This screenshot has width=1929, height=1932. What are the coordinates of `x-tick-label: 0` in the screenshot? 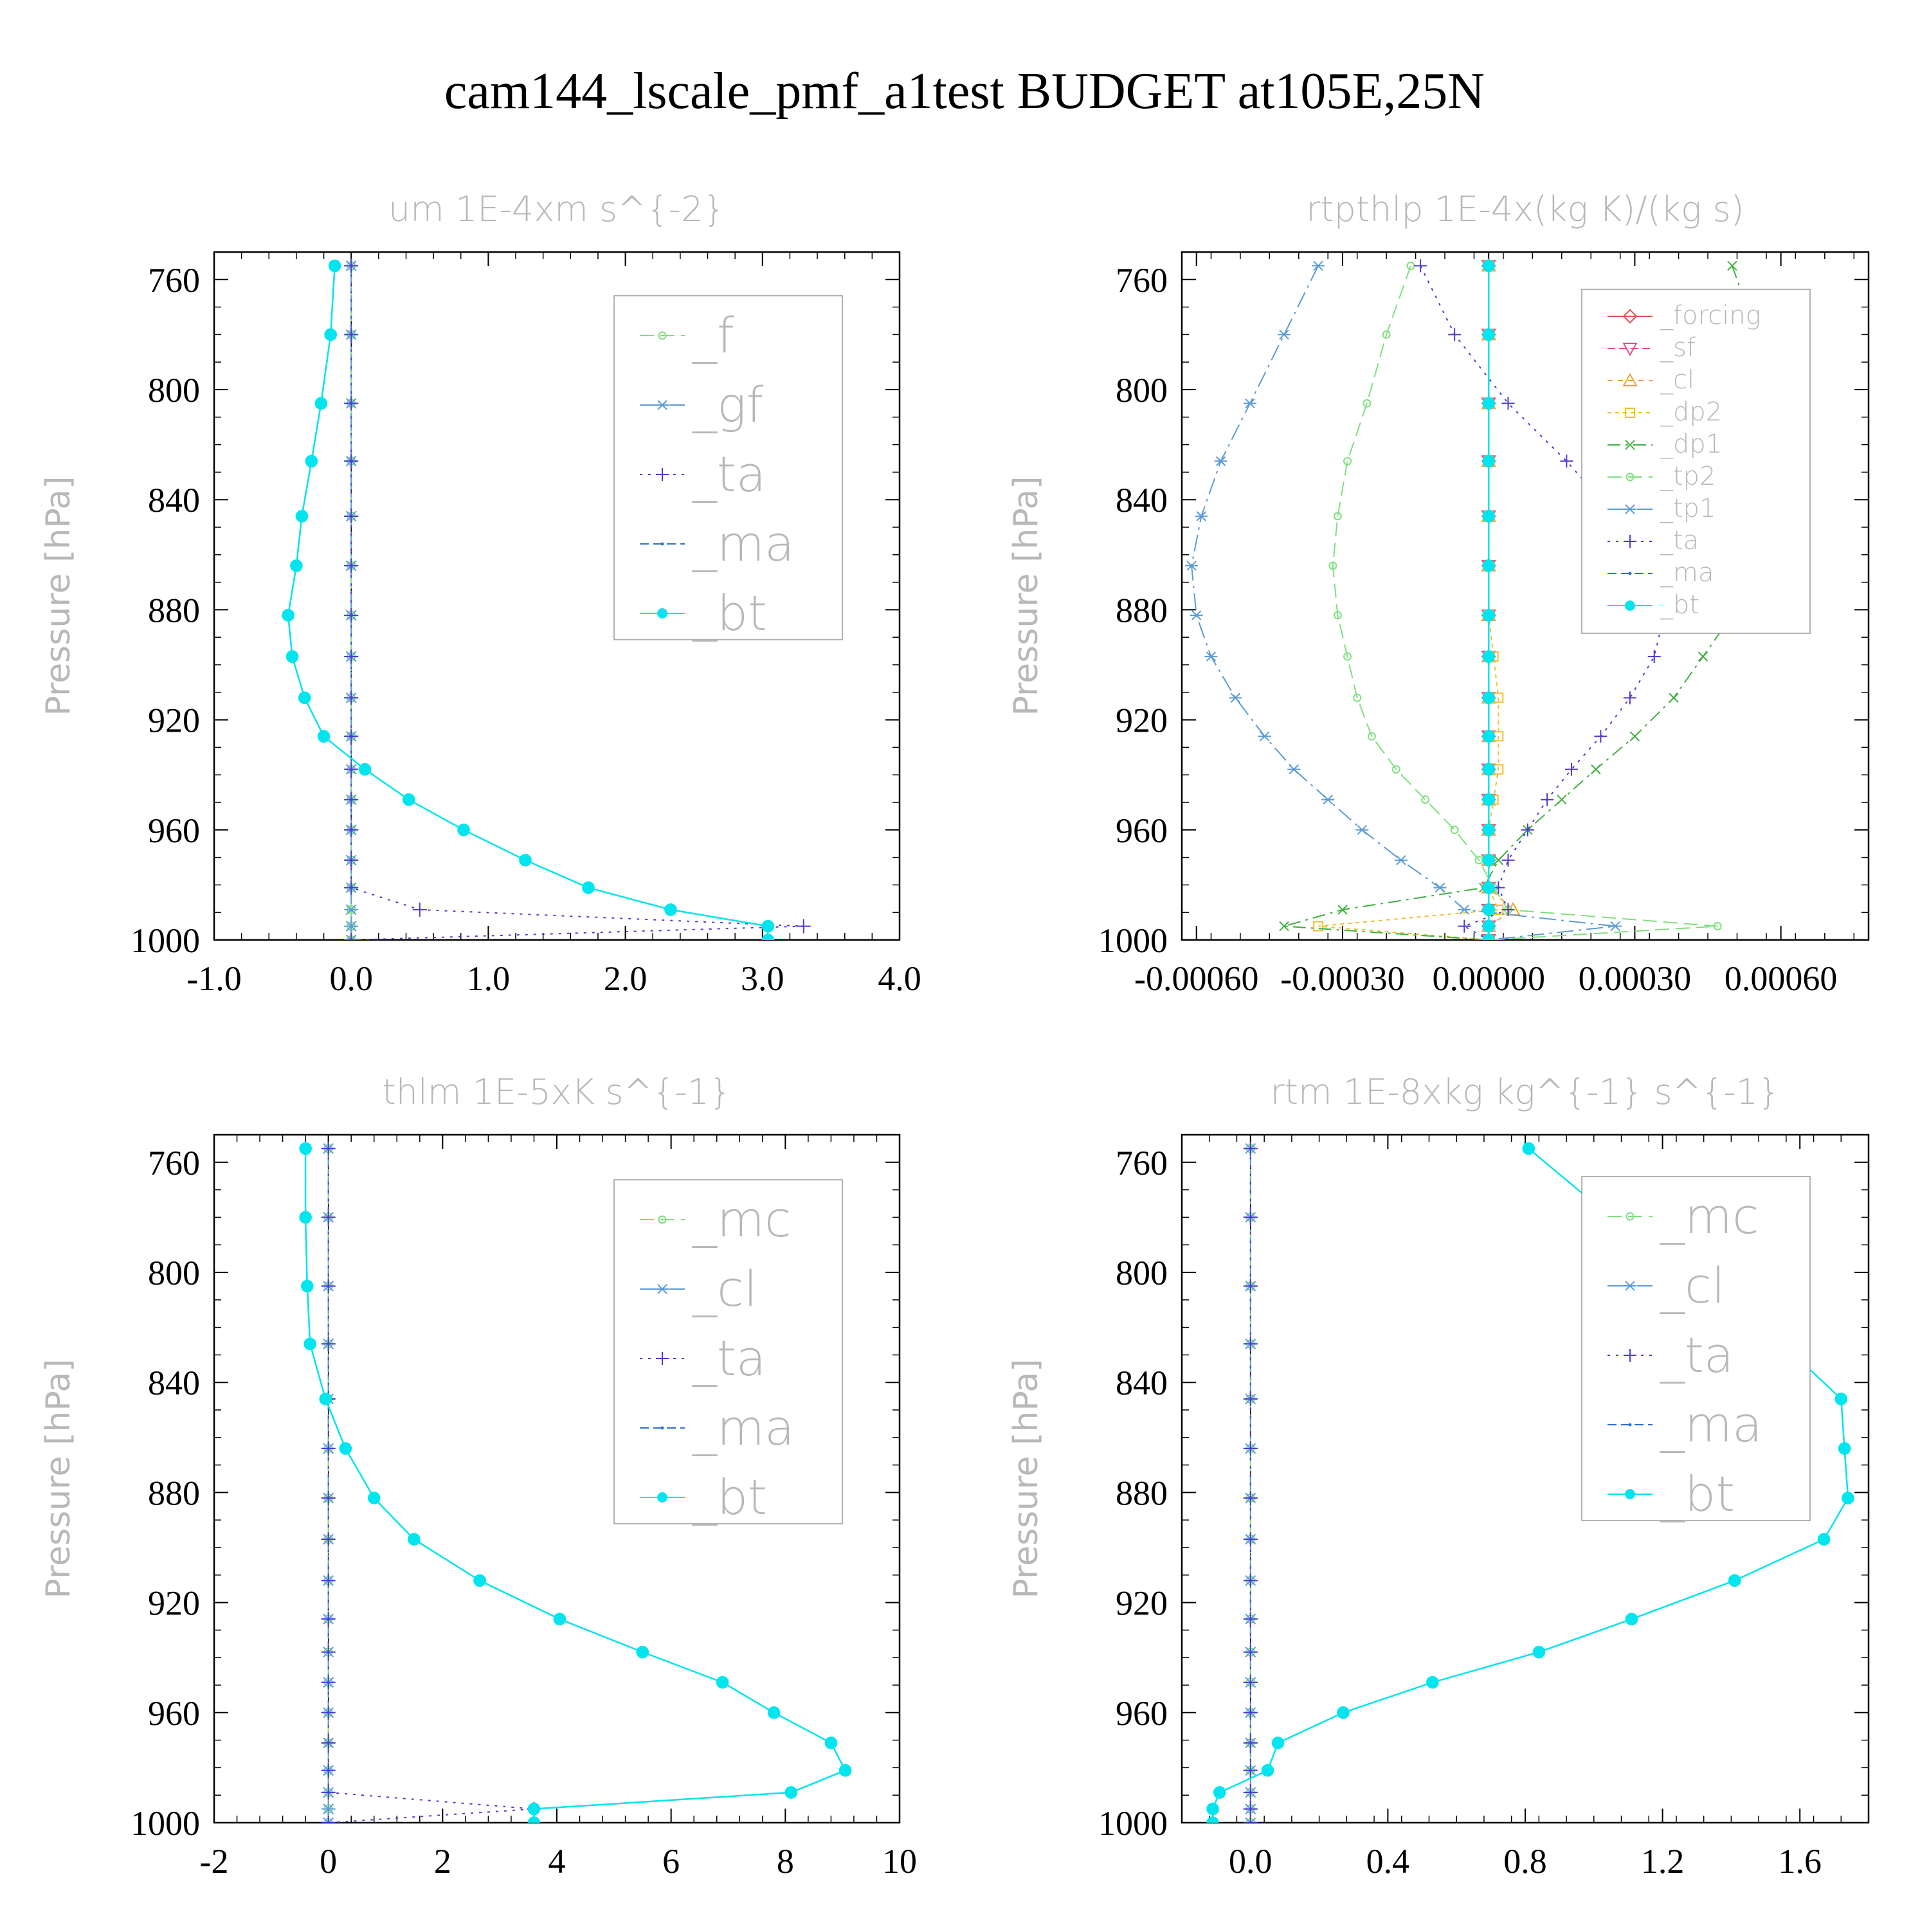 It's located at (328, 1861).